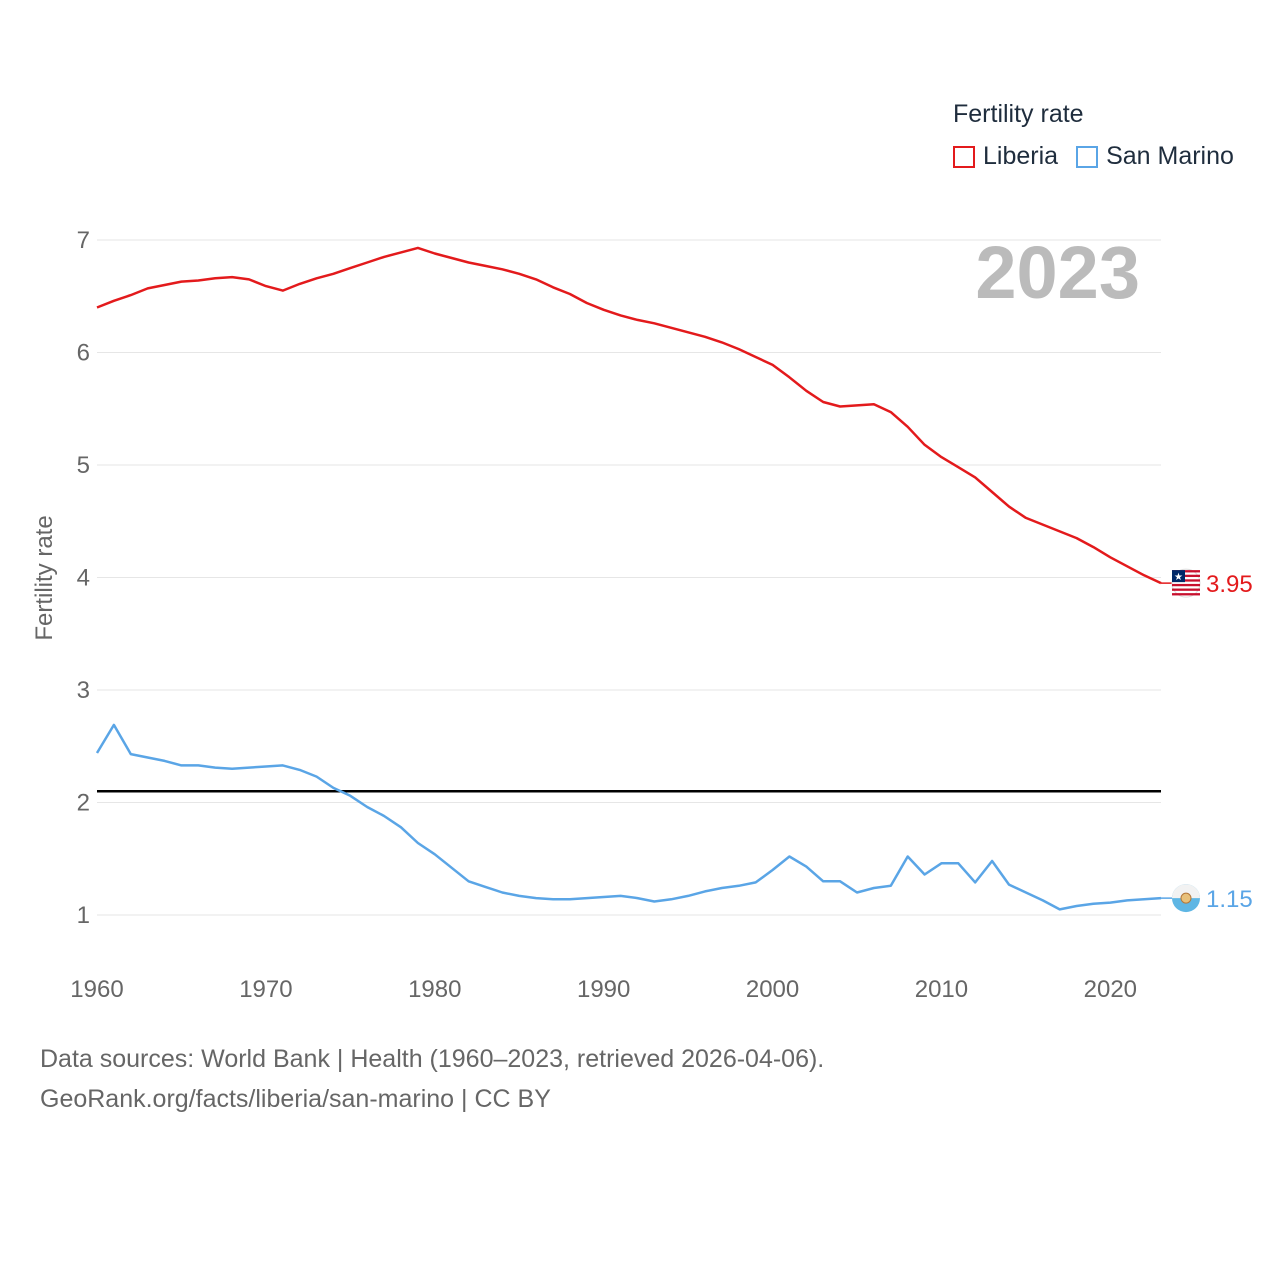 Image resolution: width=1280 pixels, height=1280 pixels. Describe the element at coordinates (772, 989) in the screenshot. I see `x-tick-label: 2000` at that location.